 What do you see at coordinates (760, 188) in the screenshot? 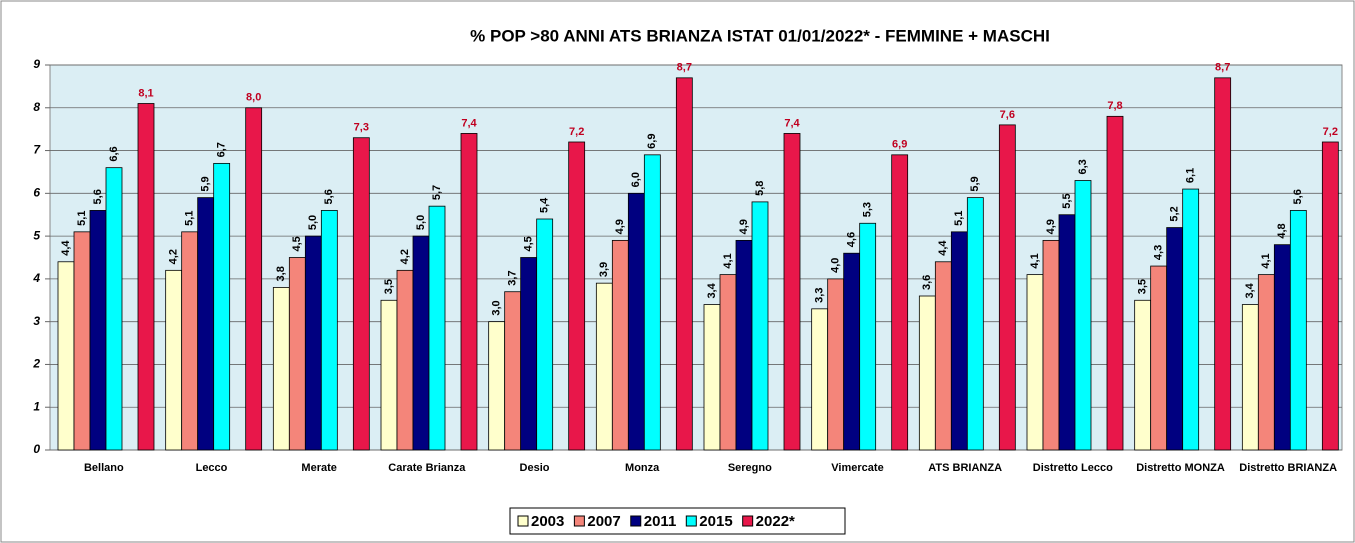
I see `value-label: 5,8` at bounding box center [760, 188].